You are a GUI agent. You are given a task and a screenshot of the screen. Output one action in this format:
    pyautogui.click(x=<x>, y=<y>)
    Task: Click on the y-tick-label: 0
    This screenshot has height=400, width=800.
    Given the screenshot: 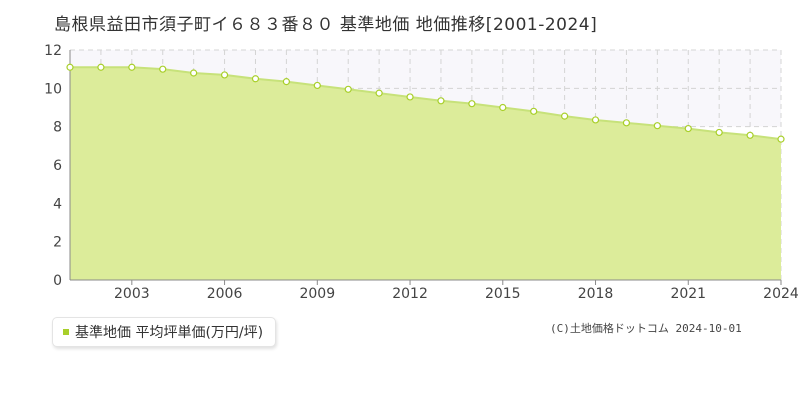 What is the action you would take?
    pyautogui.click(x=57, y=281)
    